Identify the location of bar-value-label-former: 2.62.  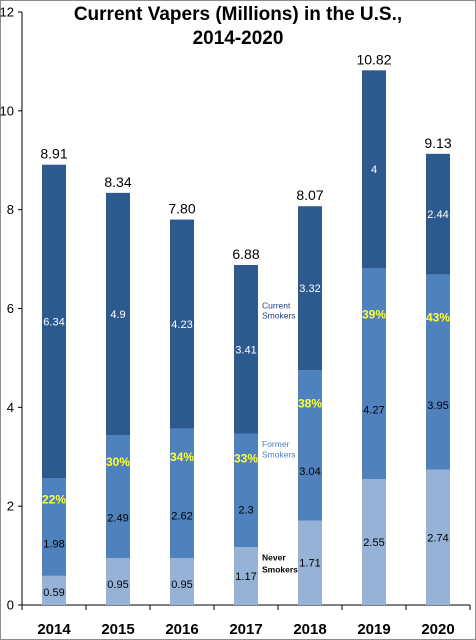
(181, 516).